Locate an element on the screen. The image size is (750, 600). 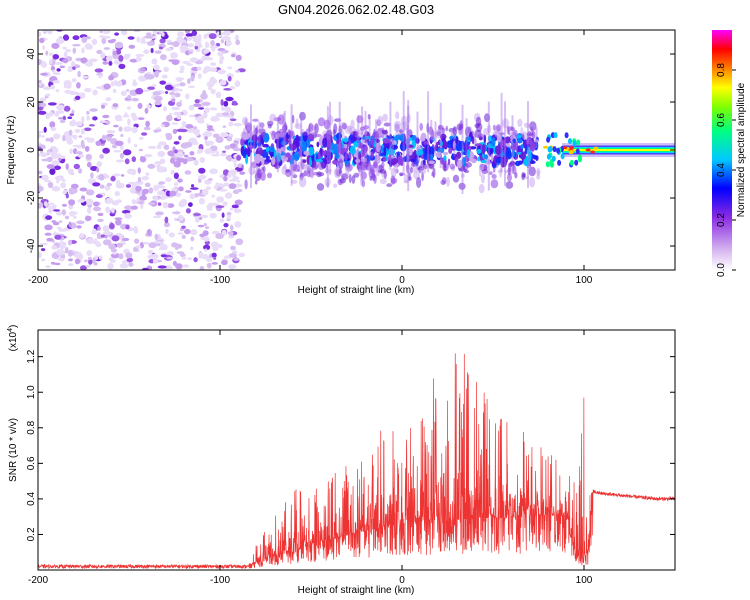
spec-y-tick-label: -20 is located at coordinates (31, 197).